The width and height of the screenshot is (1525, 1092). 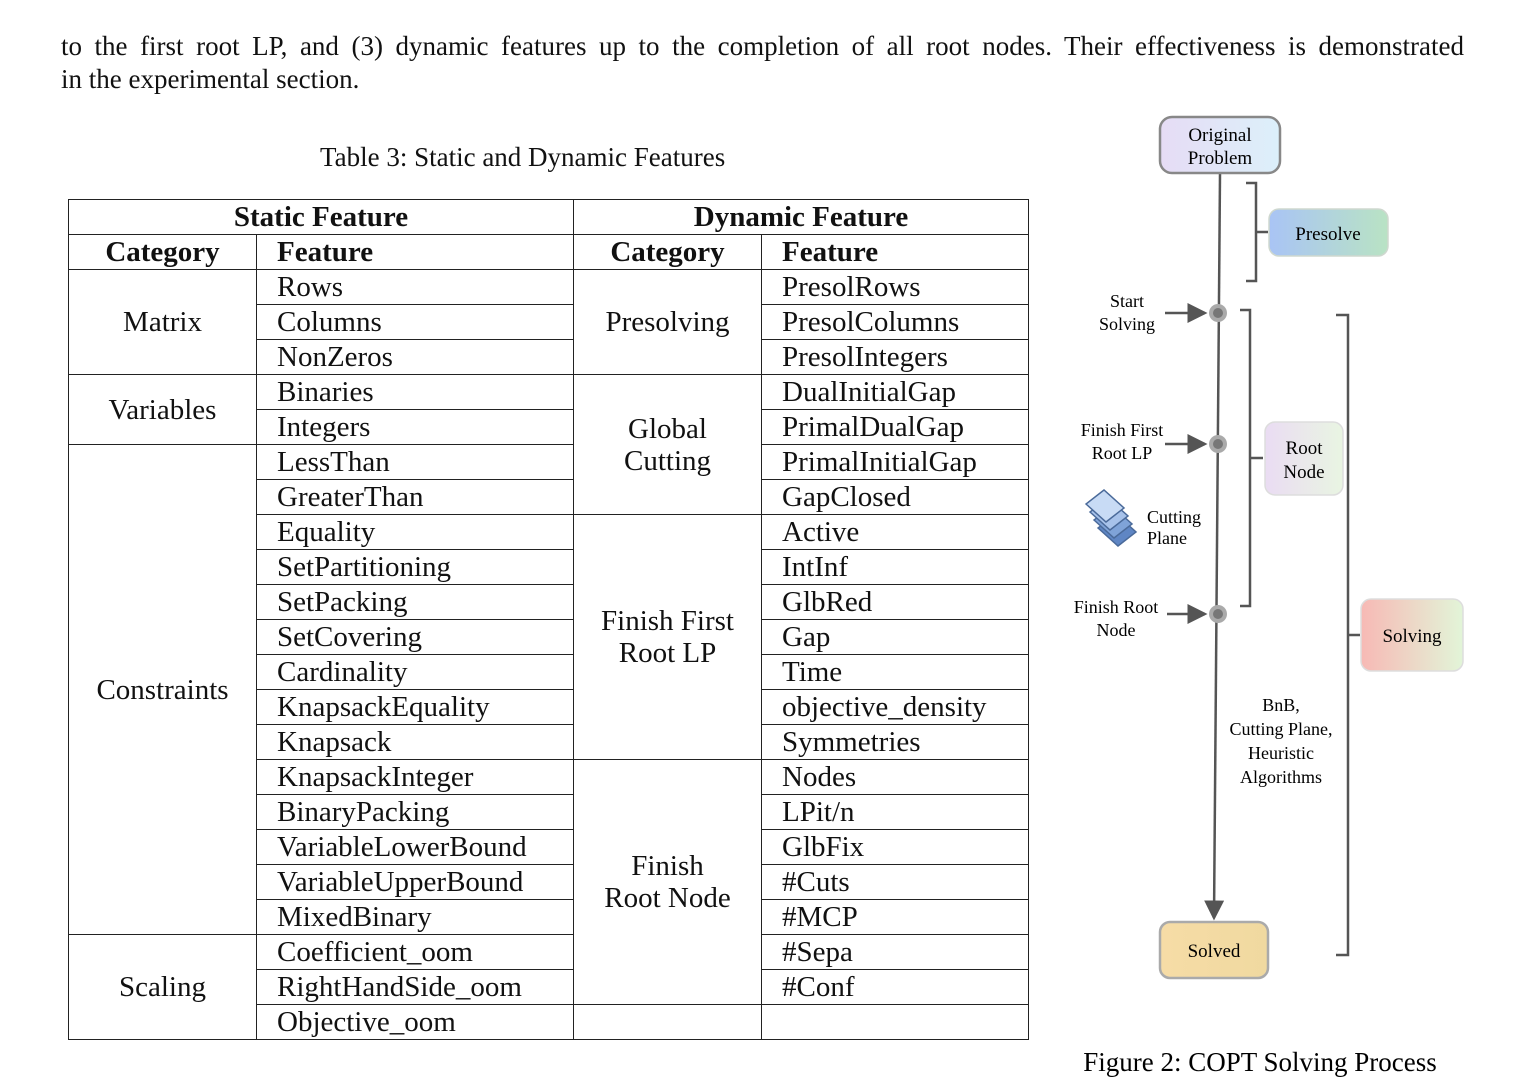 I want to click on feature-cell: RightHandSide_oom, so click(x=415, y=987).